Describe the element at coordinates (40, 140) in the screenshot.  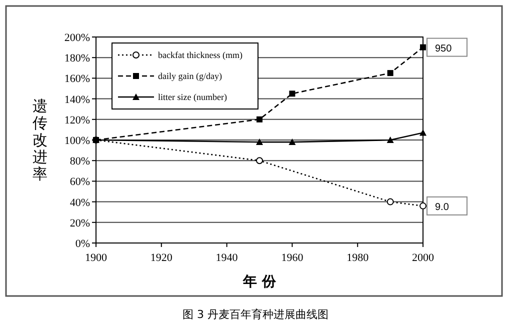
I see `y-axis-title: 遗传改进率` at that location.